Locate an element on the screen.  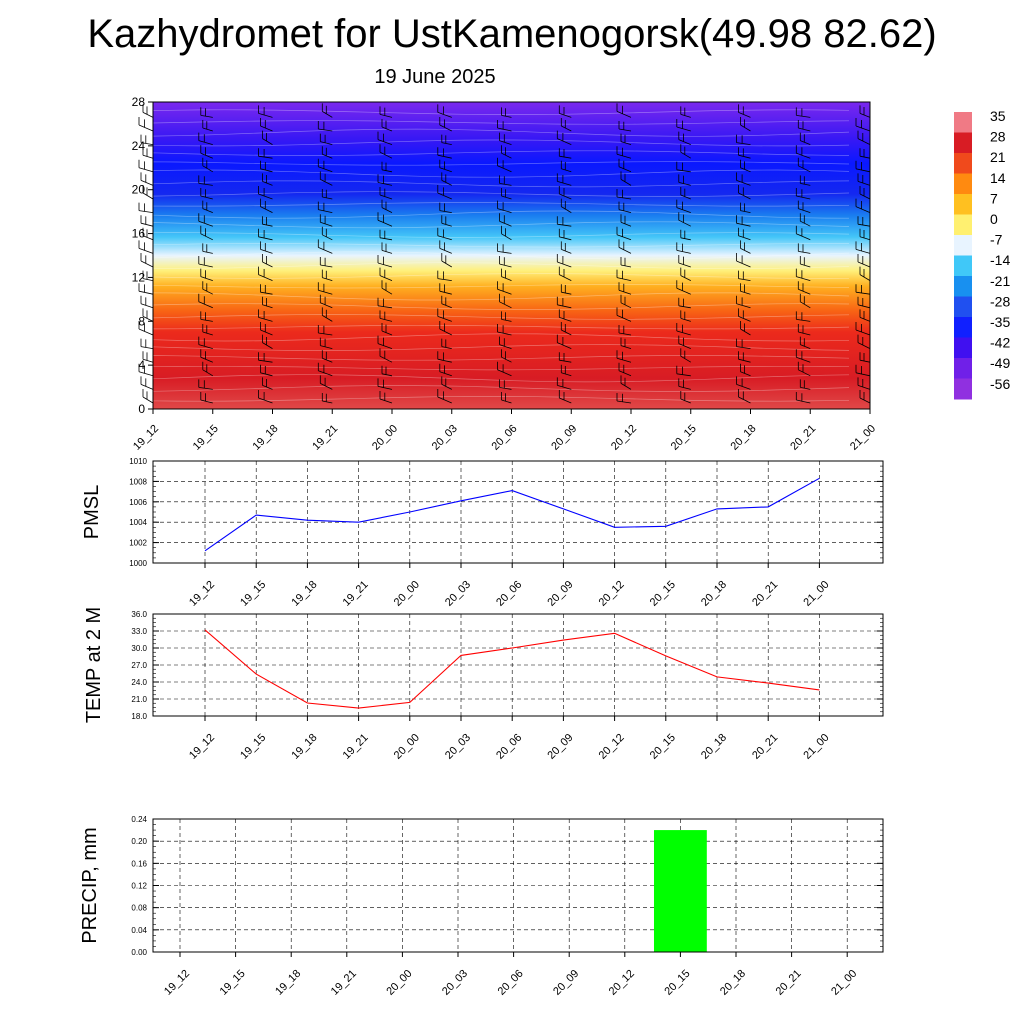
y-tick-label: 0.00 is located at coordinates (139, 952).